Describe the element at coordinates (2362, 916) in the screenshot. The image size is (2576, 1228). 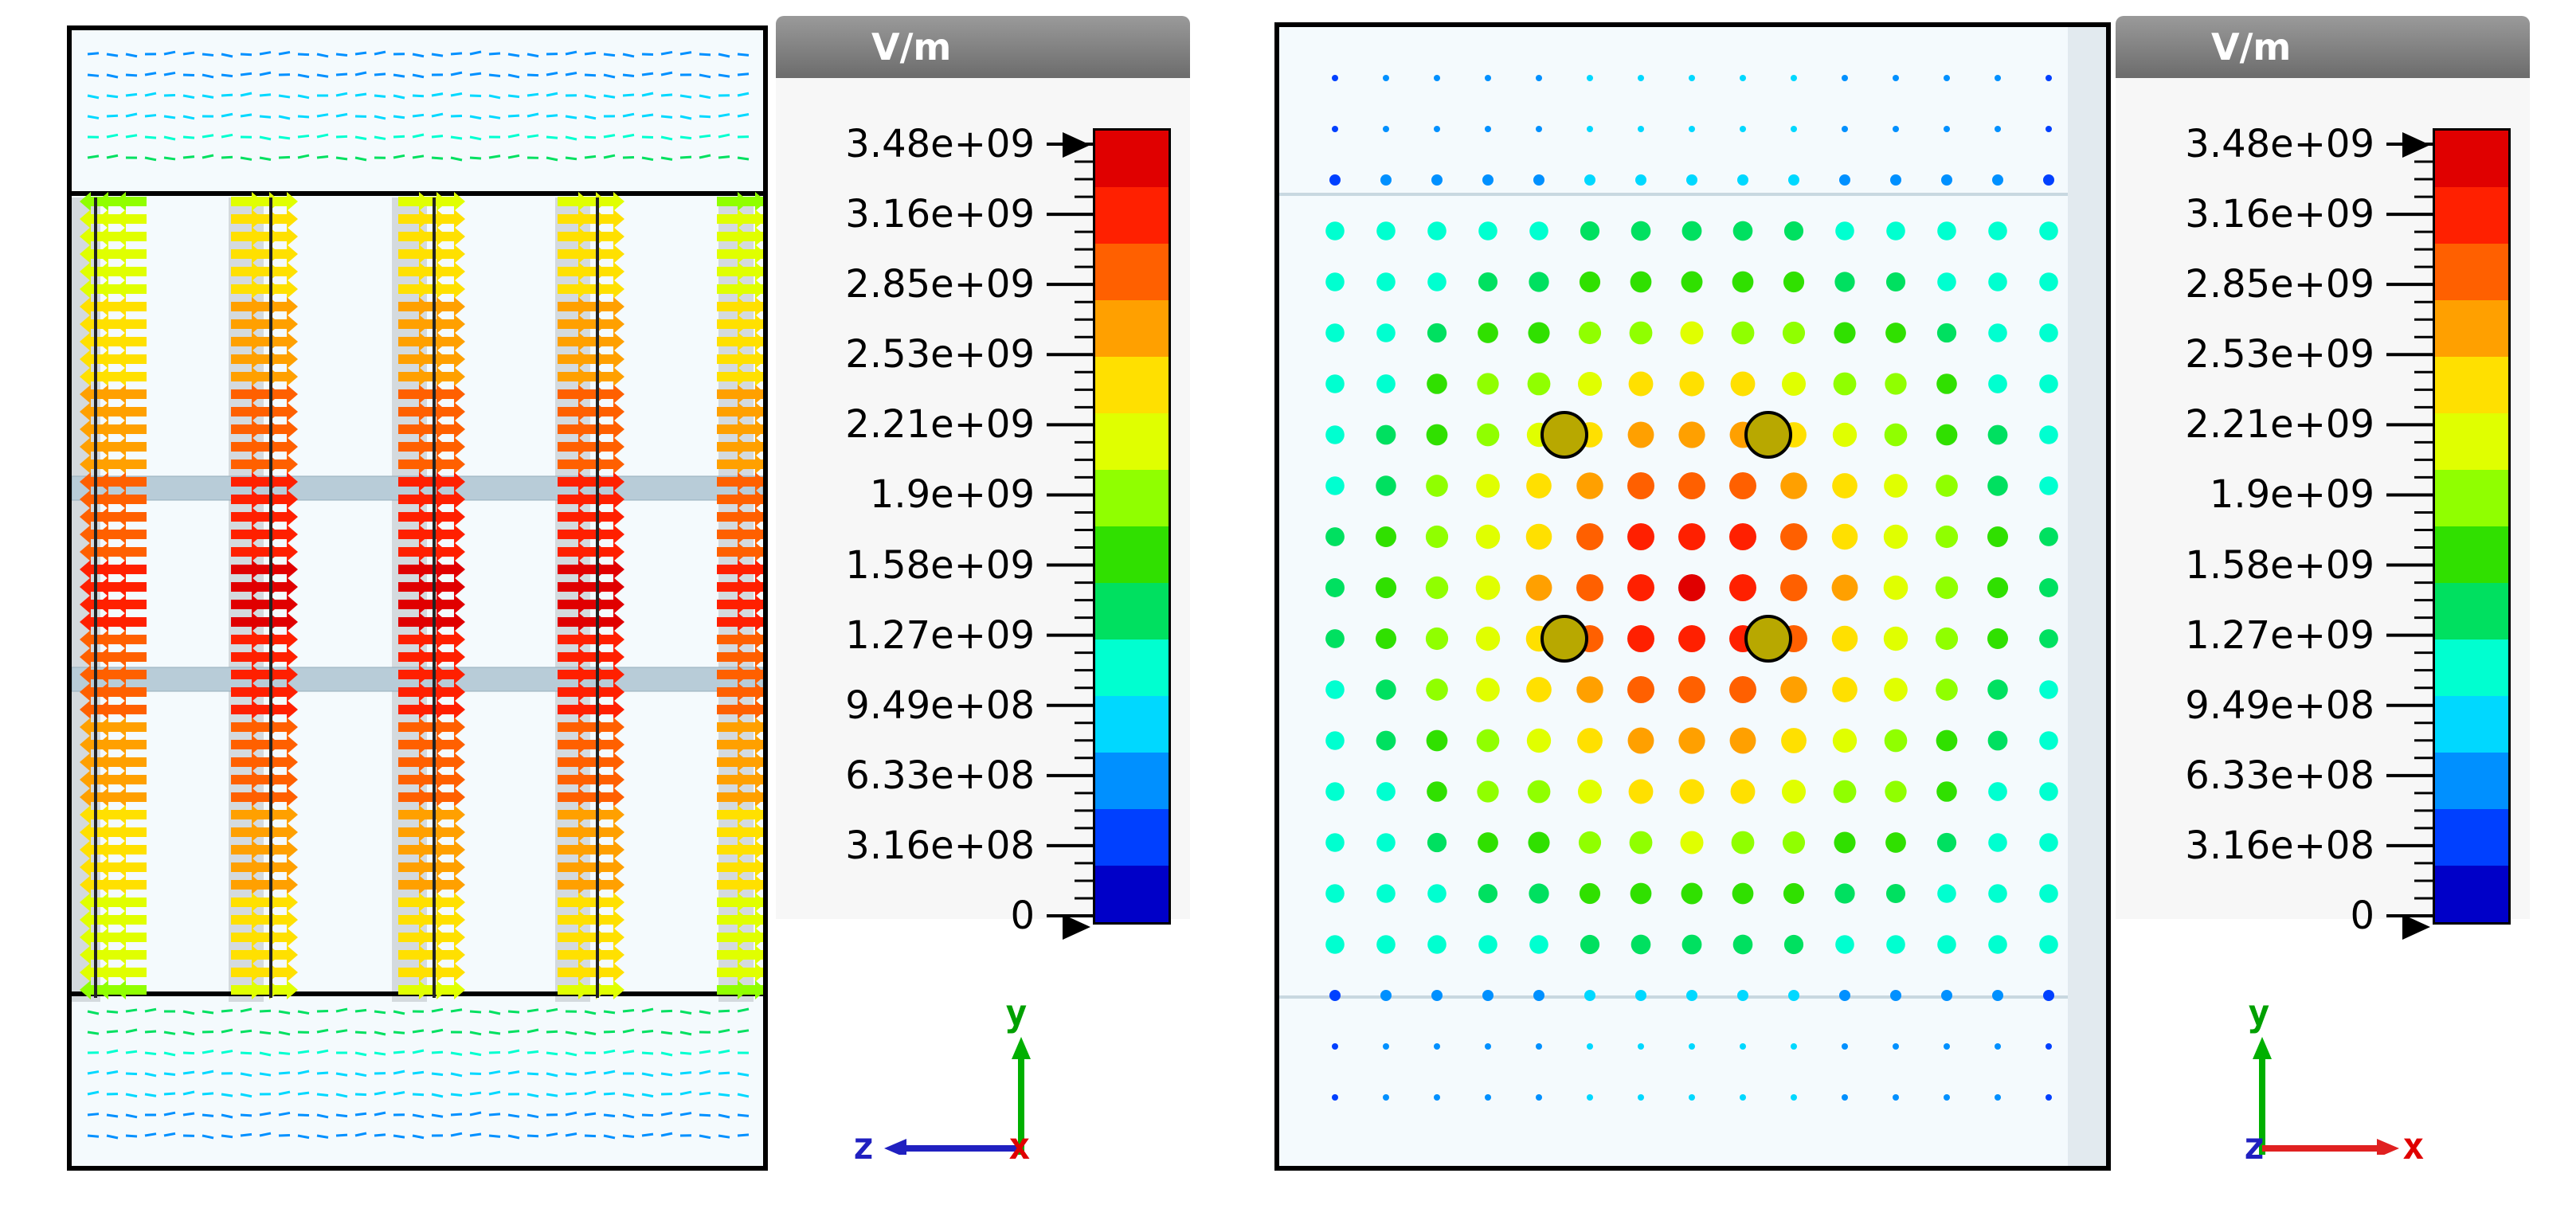
I see `right-legend-tick-label: 0` at that location.